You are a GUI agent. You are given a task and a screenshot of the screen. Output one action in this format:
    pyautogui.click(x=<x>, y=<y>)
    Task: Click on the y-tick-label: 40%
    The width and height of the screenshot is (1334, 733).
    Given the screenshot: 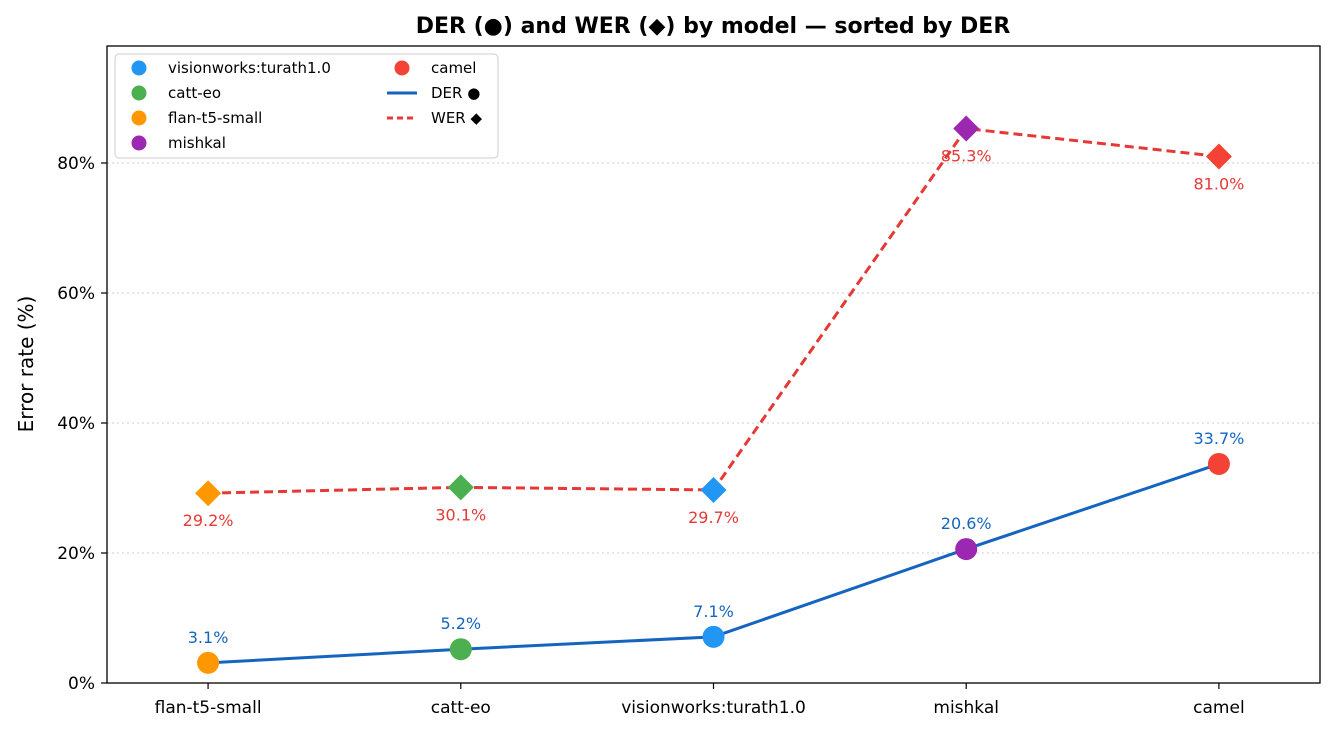 What is the action you would take?
    pyautogui.click(x=76, y=424)
    